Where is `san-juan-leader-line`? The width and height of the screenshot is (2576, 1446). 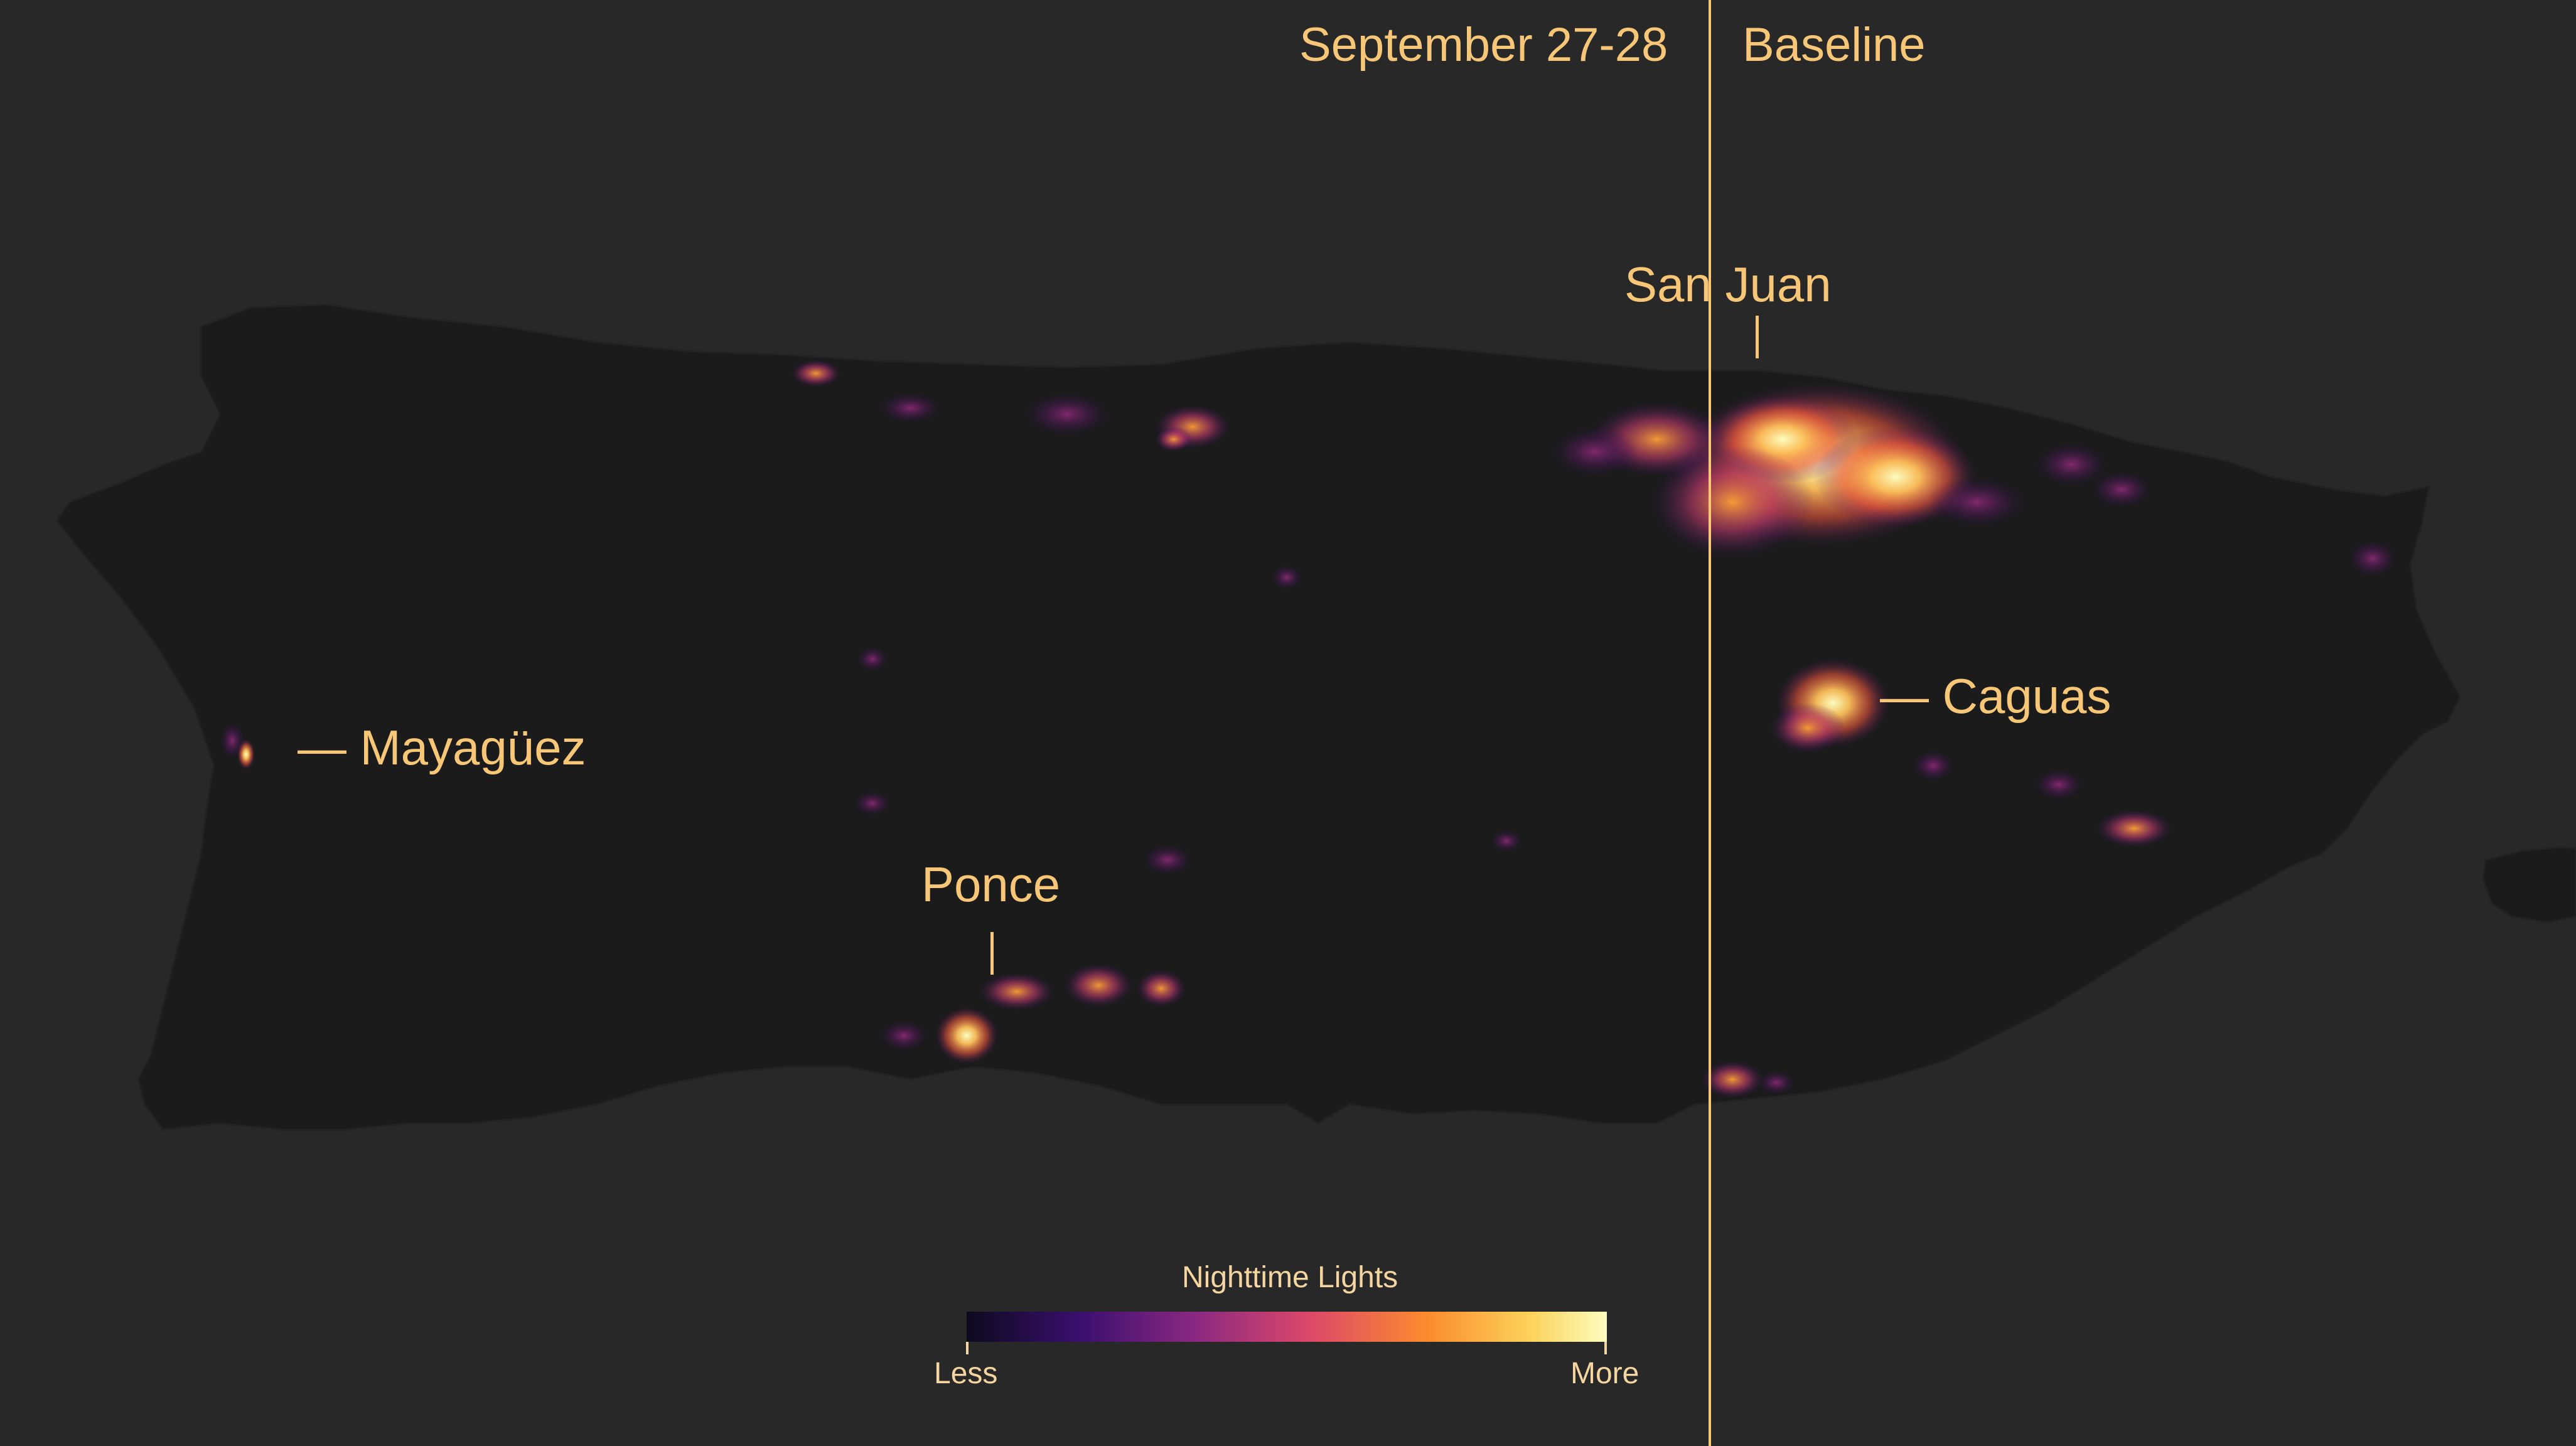 san-juan-leader-line is located at coordinates (1757, 337).